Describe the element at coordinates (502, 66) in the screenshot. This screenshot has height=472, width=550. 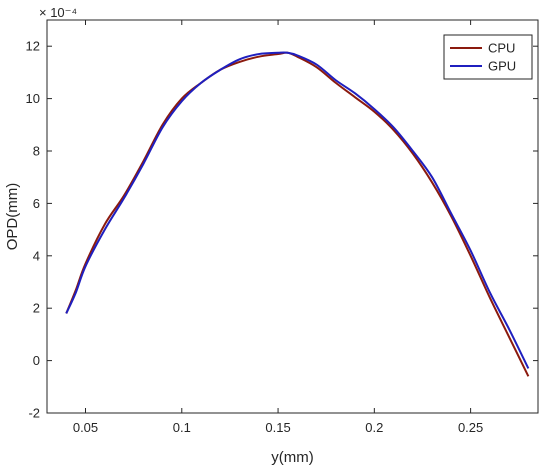
I see `legend-label: GPU` at that location.